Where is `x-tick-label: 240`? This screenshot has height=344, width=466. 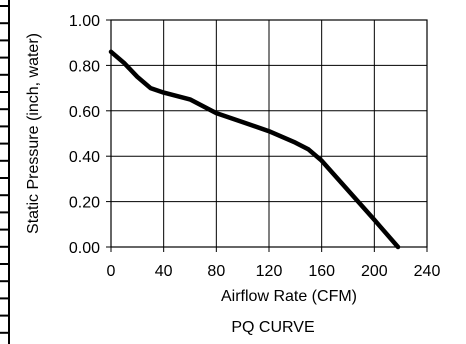 x-tick-label: 240 is located at coordinates (427, 271).